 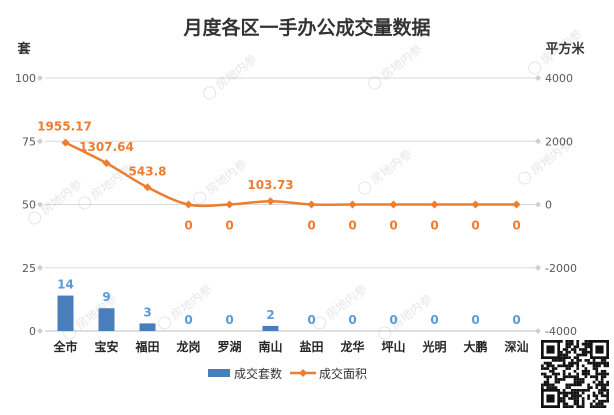 What do you see at coordinates (575, 374) in the screenshot?
I see `qr-code-image` at bounding box center [575, 374].